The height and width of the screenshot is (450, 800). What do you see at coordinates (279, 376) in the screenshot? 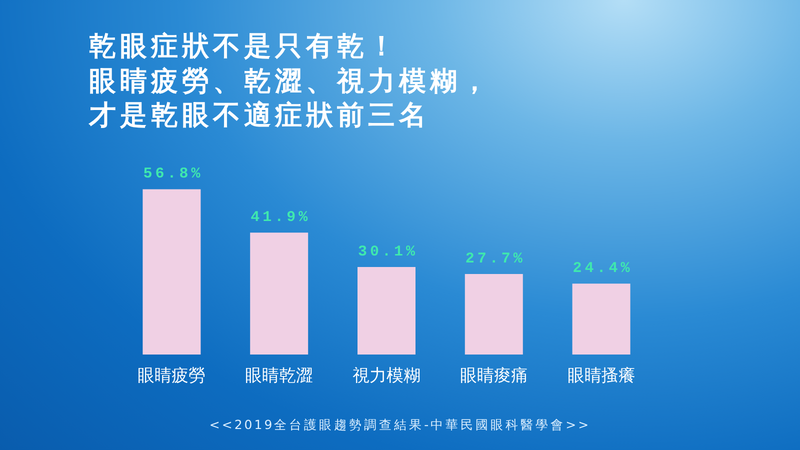
I see `x-tick-label: 眼睛乾澀` at bounding box center [279, 376].